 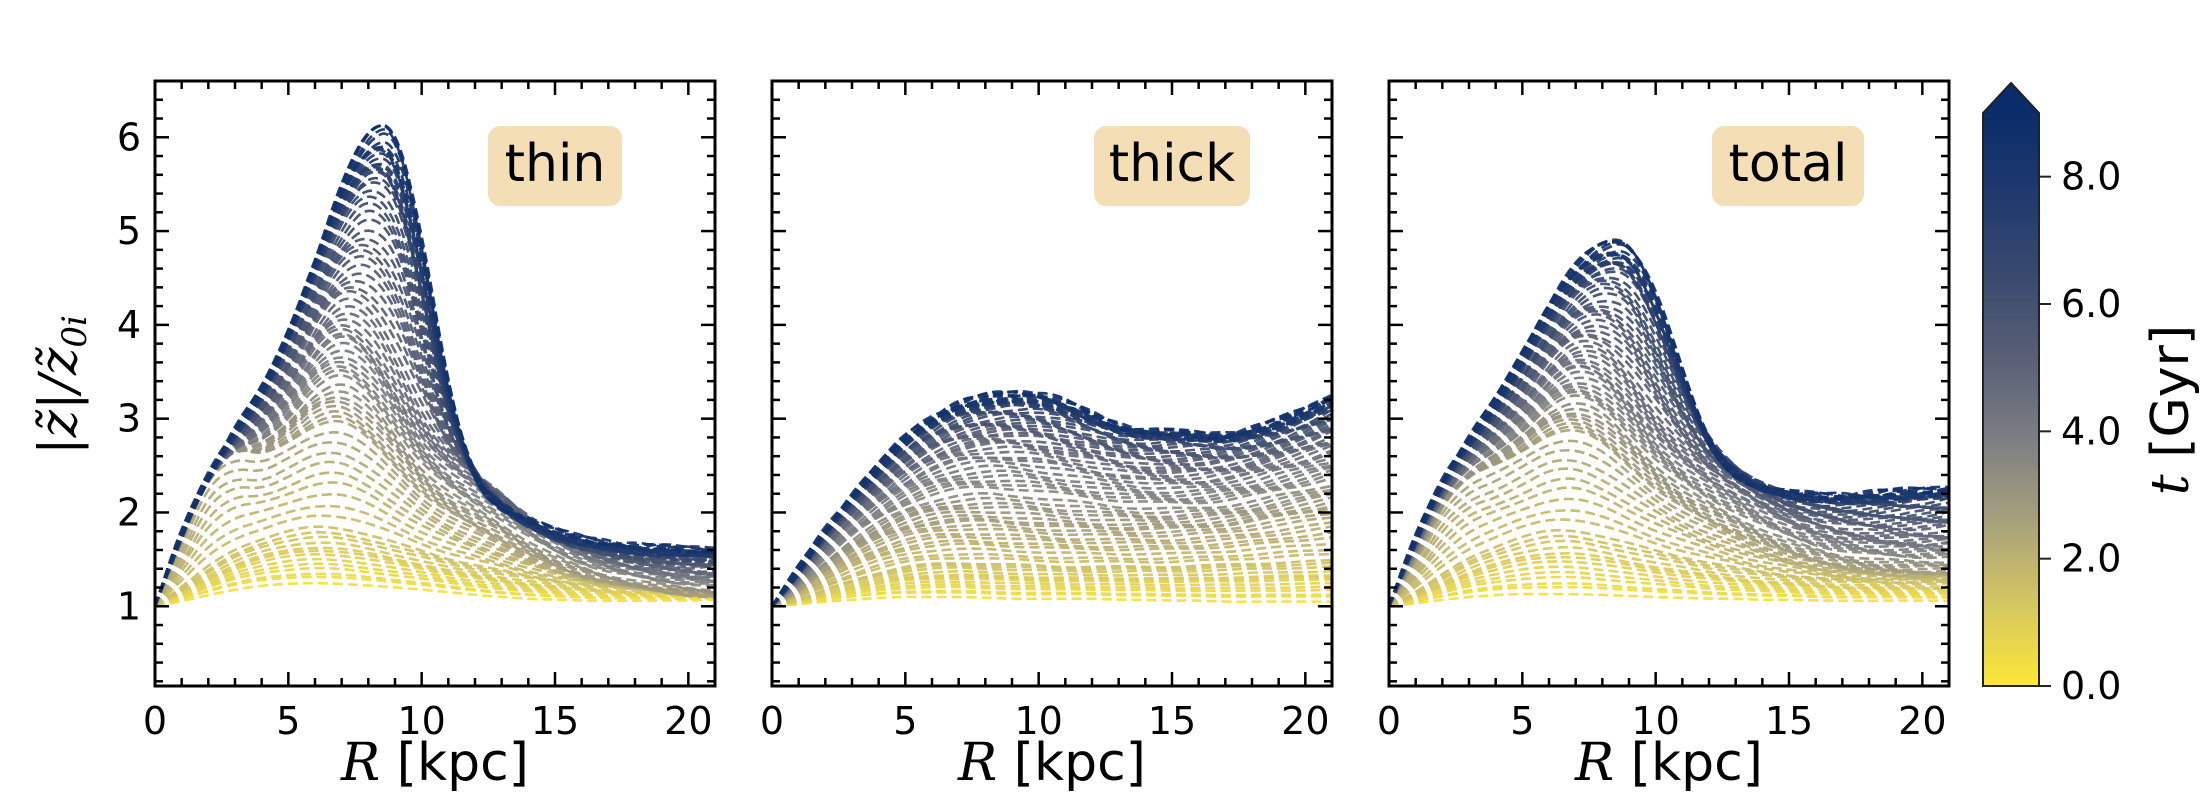 I want to click on y-tick-label: 2, so click(x=129, y=512).